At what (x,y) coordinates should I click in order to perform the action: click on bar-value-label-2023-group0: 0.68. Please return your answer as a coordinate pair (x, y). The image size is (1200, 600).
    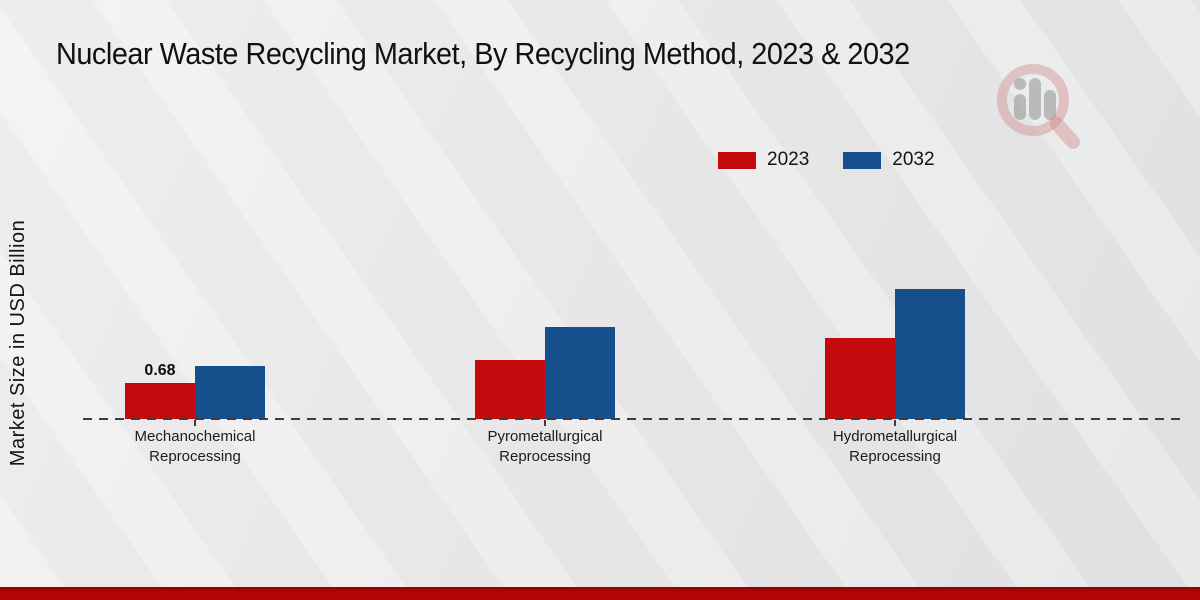
    Looking at the image, I should click on (160, 370).